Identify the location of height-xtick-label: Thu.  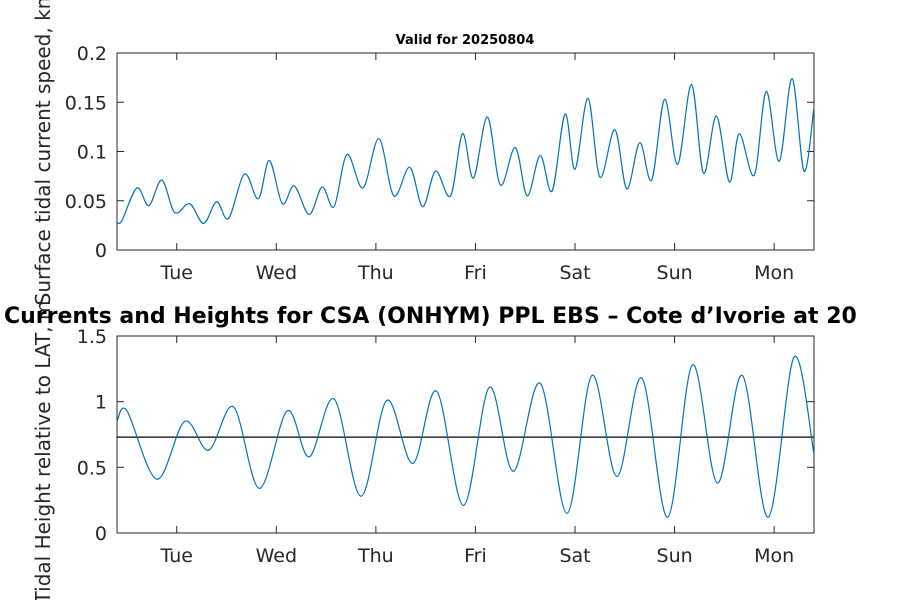
(375, 556).